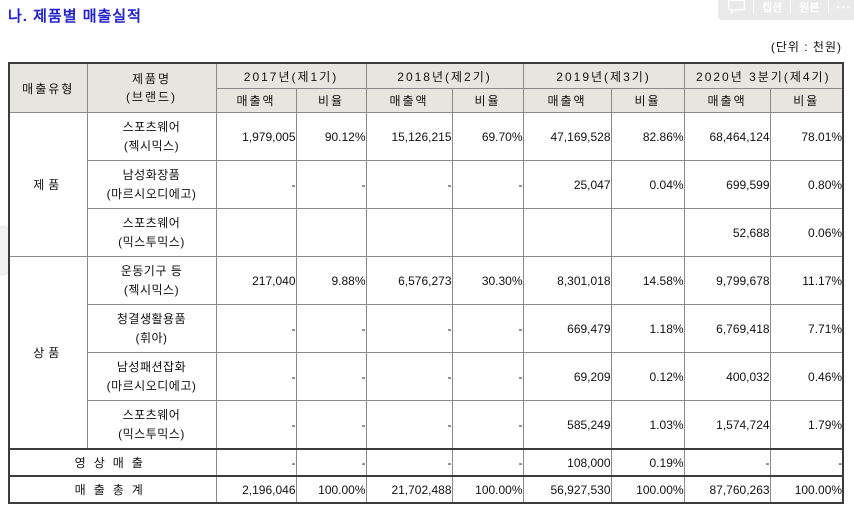 The height and width of the screenshot is (508, 854). I want to click on amount-cell: 9,799,678, so click(727, 280).